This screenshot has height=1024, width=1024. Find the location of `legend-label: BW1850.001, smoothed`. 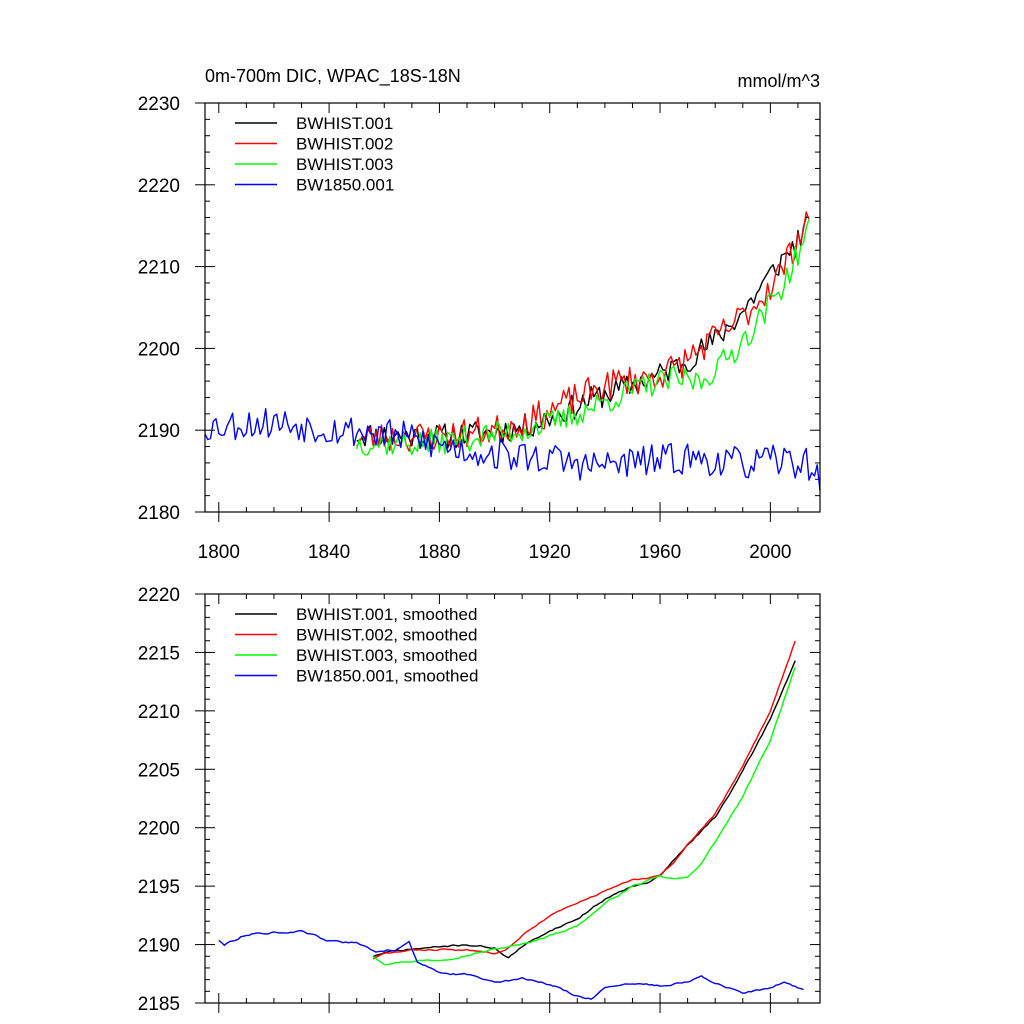

legend-label: BW1850.001, smoothed is located at coordinates (387, 676).